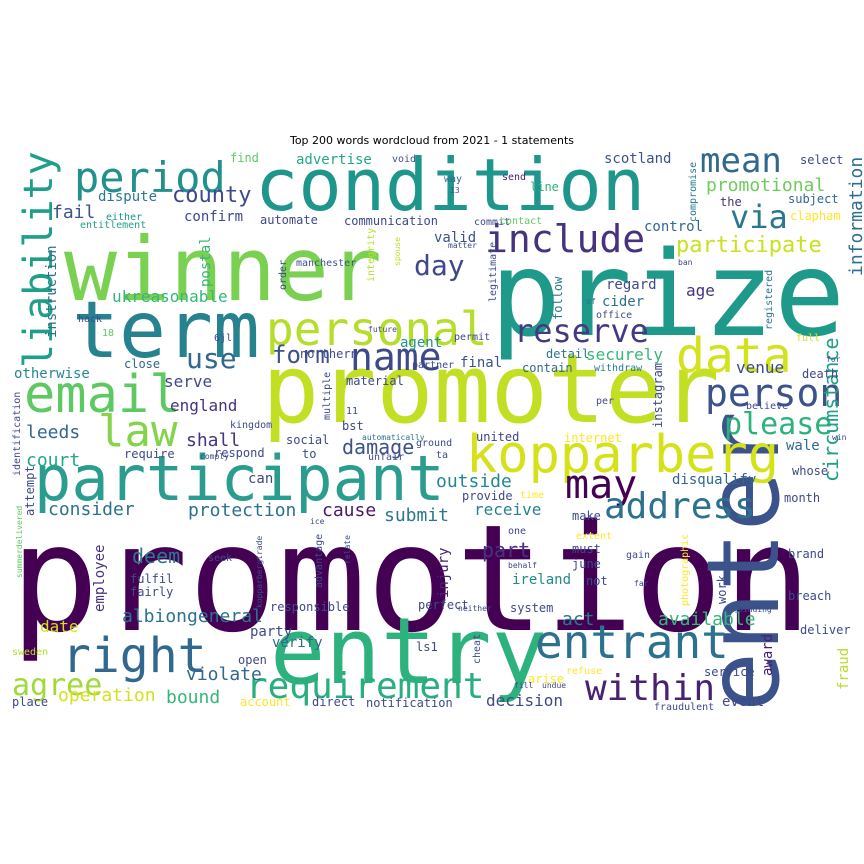 Image resolution: width=864 pixels, height=864 pixels. I want to click on word-include: include, so click(565, 239).